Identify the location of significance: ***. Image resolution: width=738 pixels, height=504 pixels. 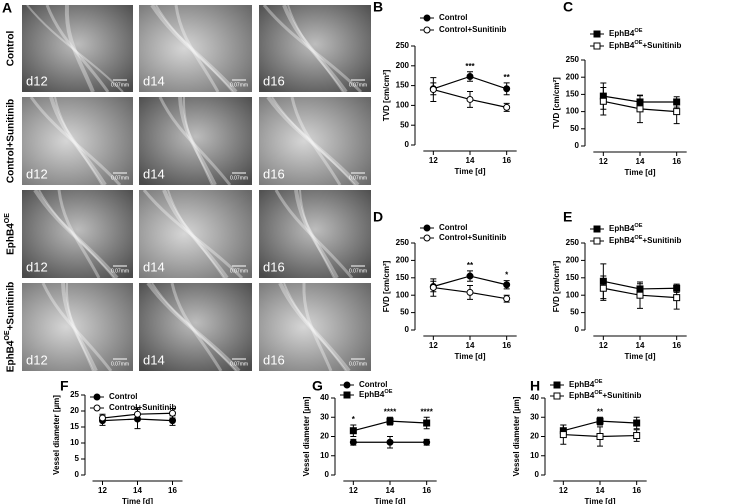
(470, 66).